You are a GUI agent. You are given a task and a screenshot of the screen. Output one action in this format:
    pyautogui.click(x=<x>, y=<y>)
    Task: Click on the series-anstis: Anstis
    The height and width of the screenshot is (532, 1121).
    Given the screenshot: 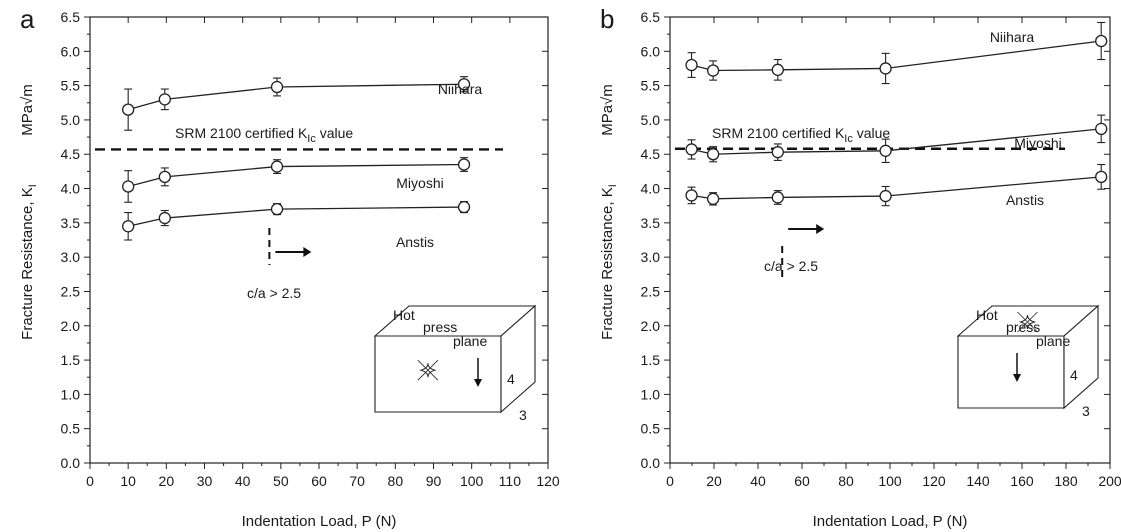 What is the action you would take?
    pyautogui.click(x=296, y=225)
    